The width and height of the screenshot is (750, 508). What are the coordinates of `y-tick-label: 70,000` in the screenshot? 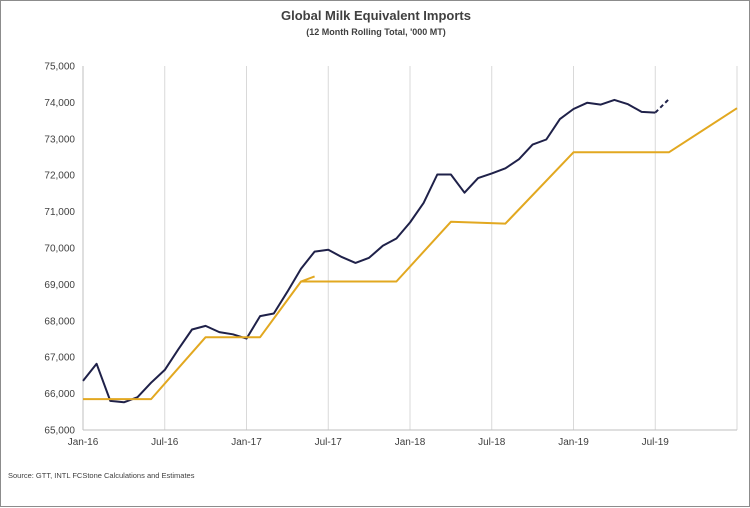 It's located at (59, 249).